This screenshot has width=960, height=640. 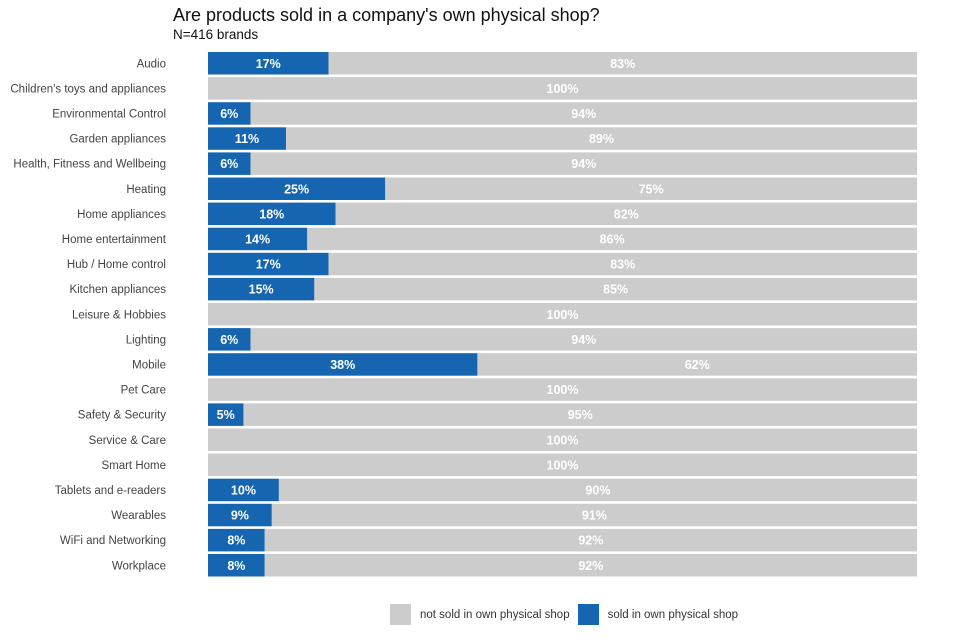 I want to click on bar-row: Audio 17% 83%, so click(x=527, y=63).